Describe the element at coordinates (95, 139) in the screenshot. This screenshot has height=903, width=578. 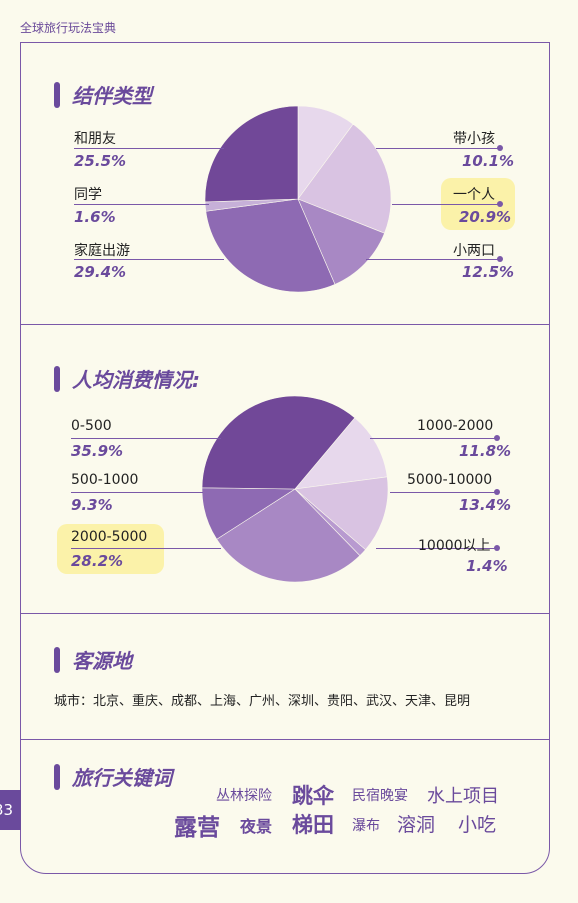
I see `companion-label: 和朋友` at that location.